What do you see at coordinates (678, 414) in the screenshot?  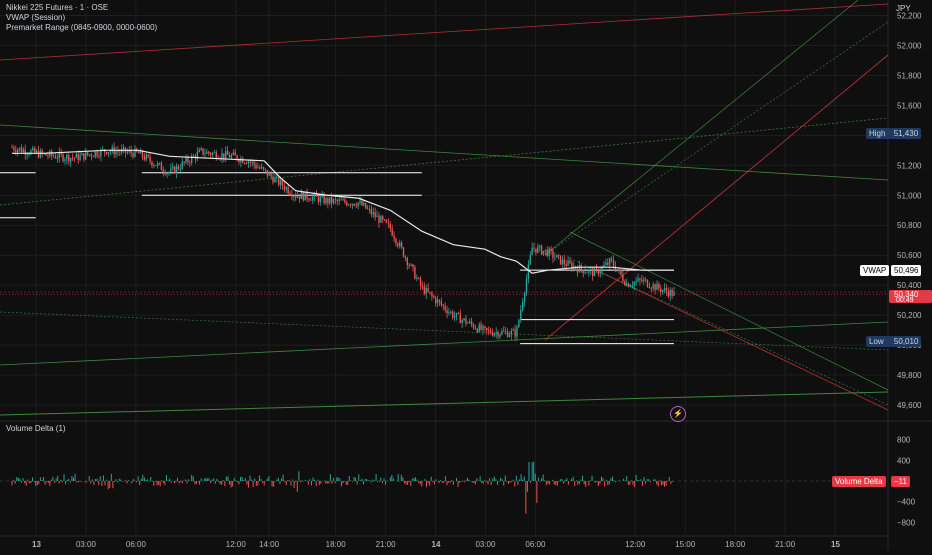 I see `lightning-icon: ⚡` at bounding box center [678, 414].